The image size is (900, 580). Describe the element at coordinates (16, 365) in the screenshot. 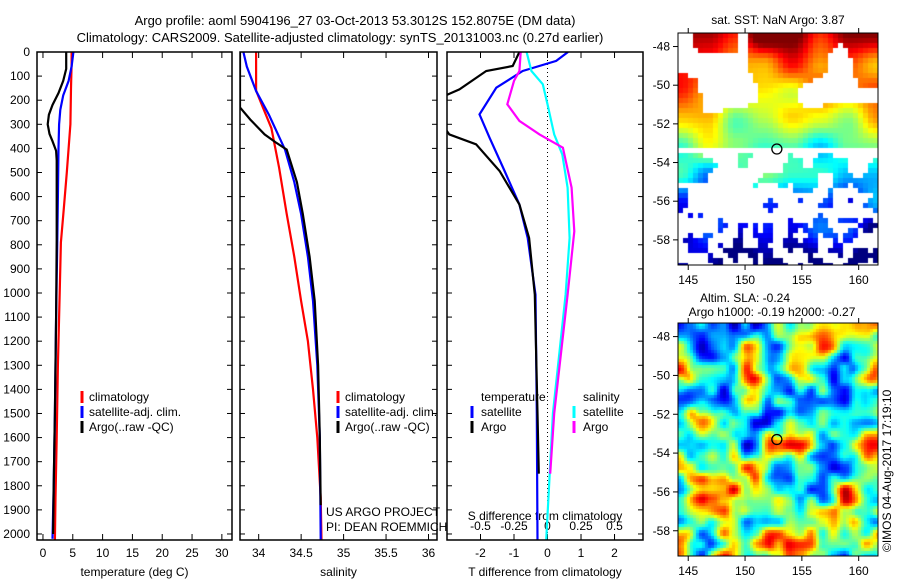

I see `depth-tick-label: 1300` at that location.